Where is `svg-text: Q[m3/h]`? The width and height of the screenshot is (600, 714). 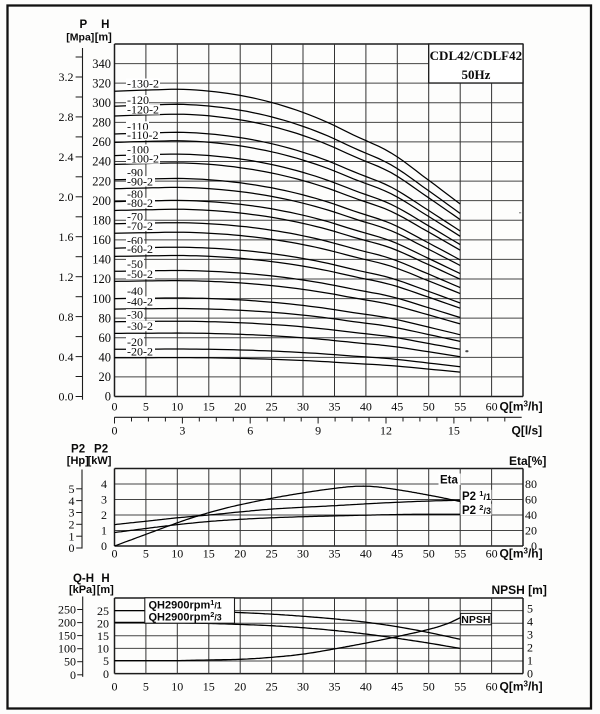 svg-text: Q[m3/h] is located at coordinates (521, 406).